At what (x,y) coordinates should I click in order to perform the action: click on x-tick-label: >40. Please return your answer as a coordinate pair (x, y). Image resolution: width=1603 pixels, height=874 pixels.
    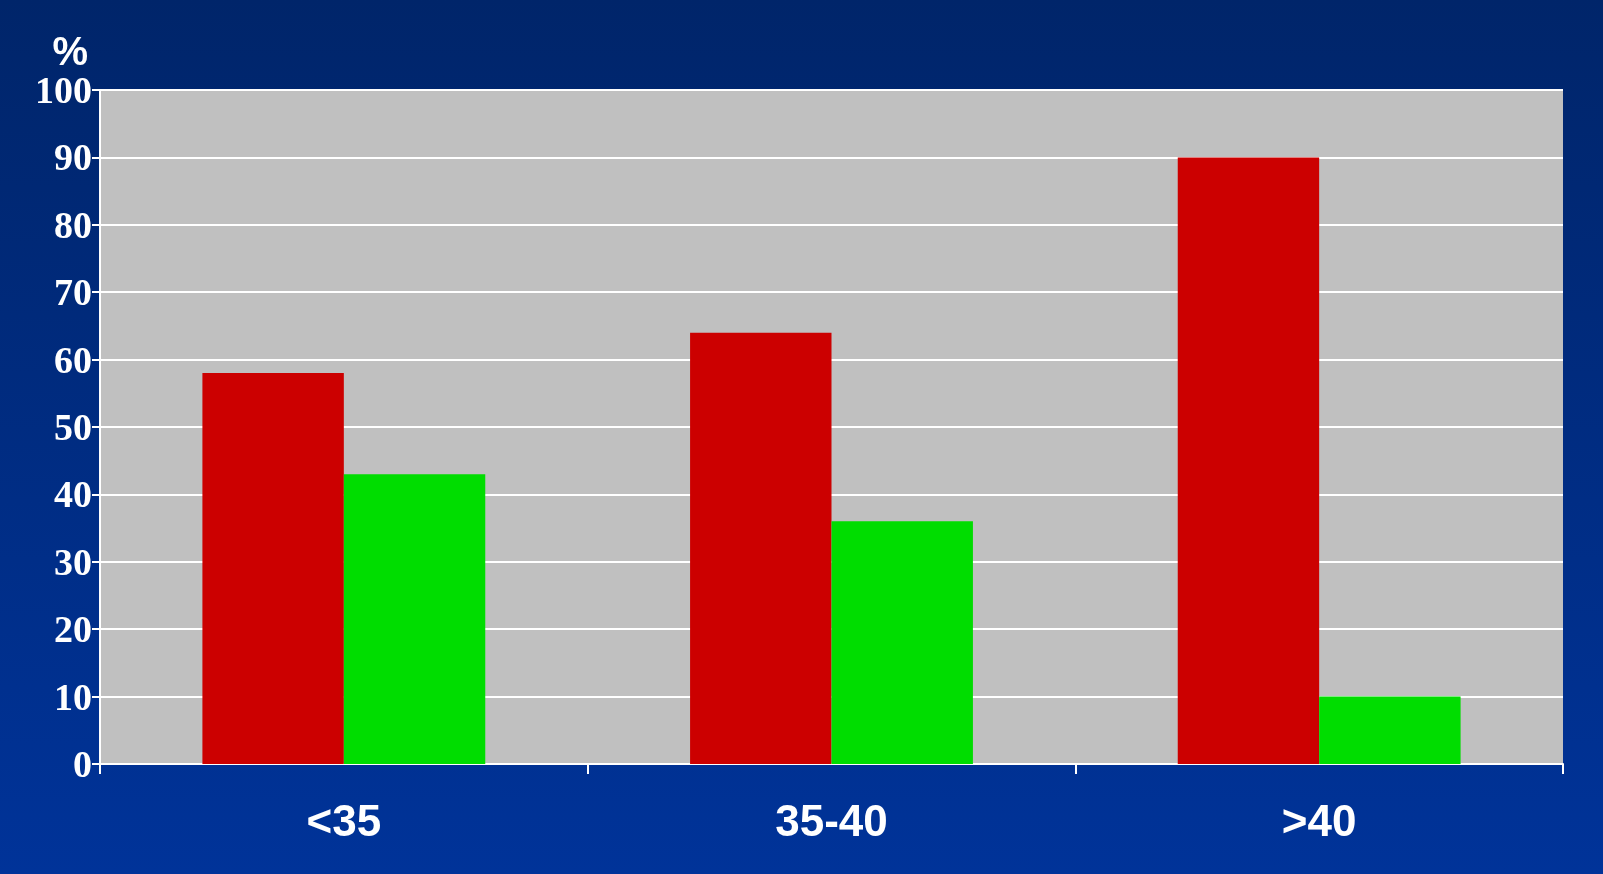
    Looking at the image, I should click on (1319, 820).